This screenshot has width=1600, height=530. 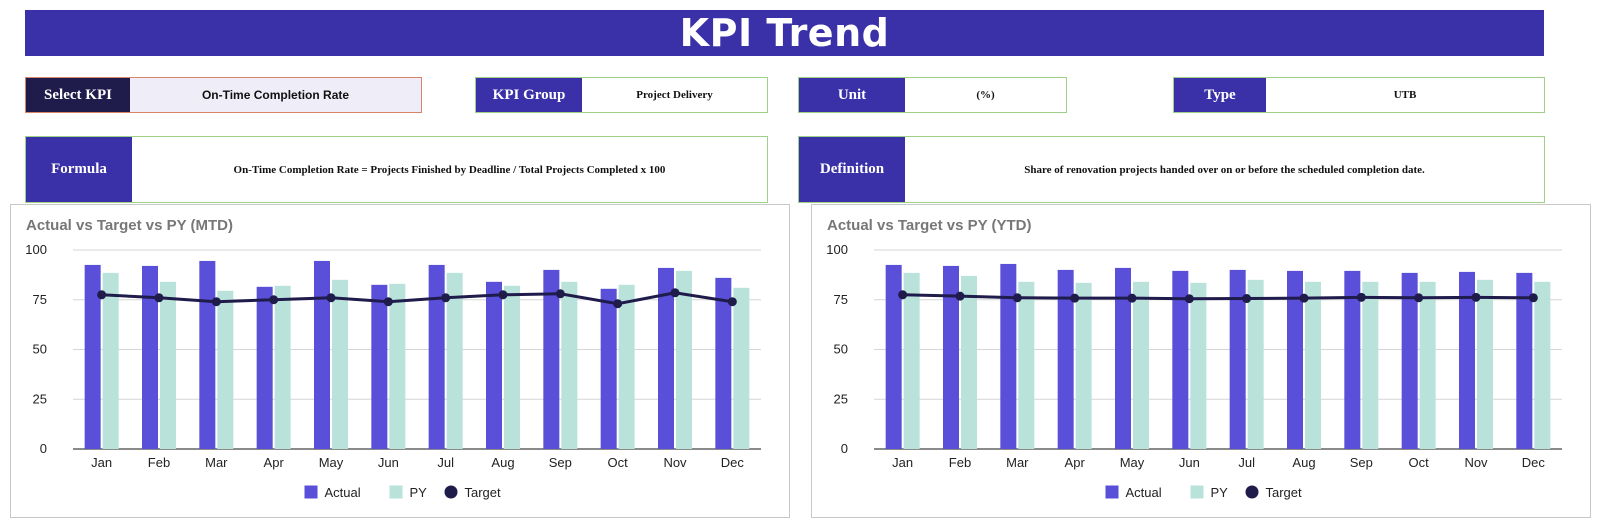 I want to click on unit-label: Unit, so click(x=852, y=95).